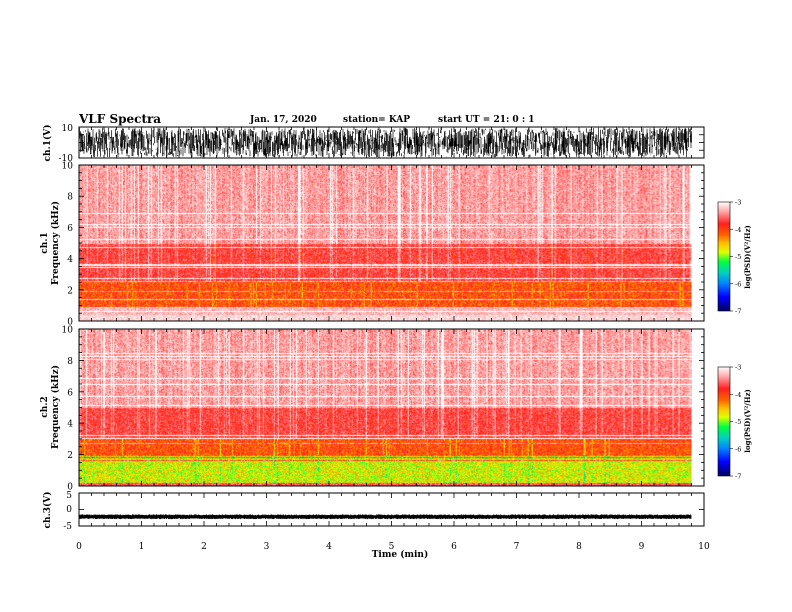  What do you see at coordinates (45, 406) in the screenshot?
I see `ch2-spectrogram-ylabel-channel: ch.2` at bounding box center [45, 406].